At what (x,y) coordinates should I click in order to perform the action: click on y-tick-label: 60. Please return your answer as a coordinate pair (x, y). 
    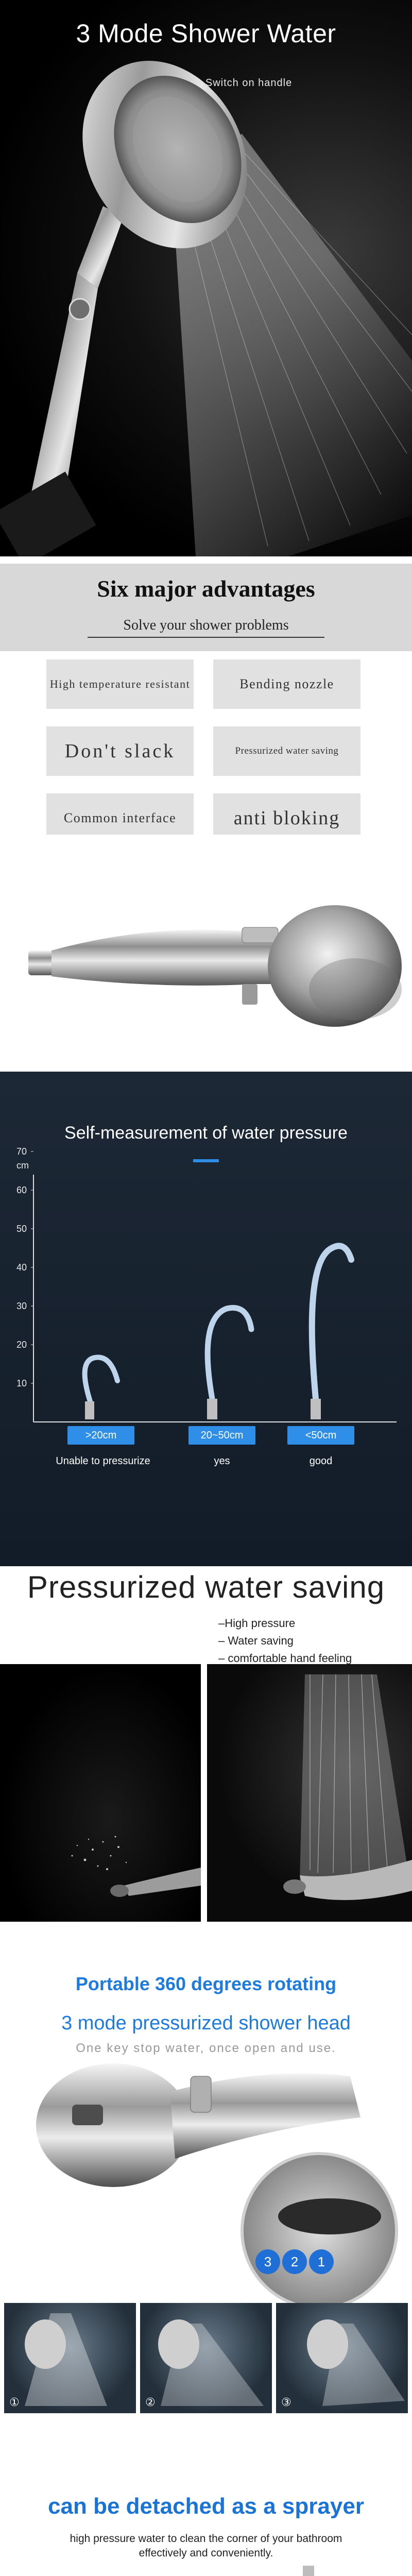
    Looking at the image, I should click on (21, 1190).